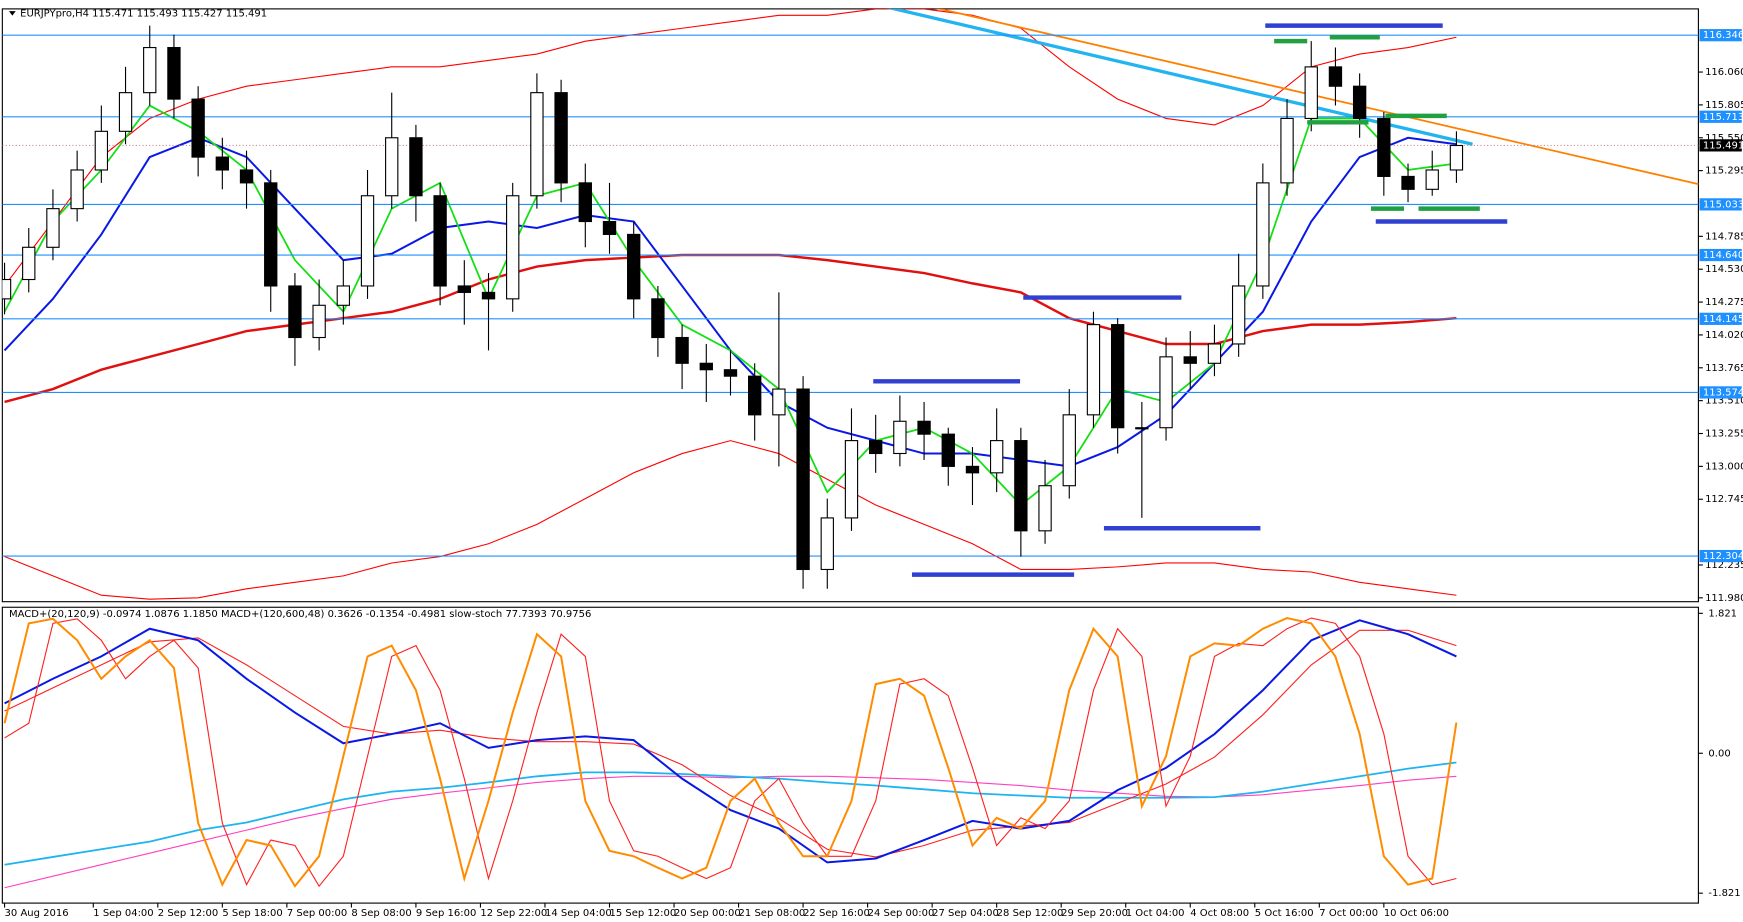  What do you see at coordinates (1719, 753) in the screenshot?
I see `y-tick-label: 0.00` at bounding box center [1719, 753].